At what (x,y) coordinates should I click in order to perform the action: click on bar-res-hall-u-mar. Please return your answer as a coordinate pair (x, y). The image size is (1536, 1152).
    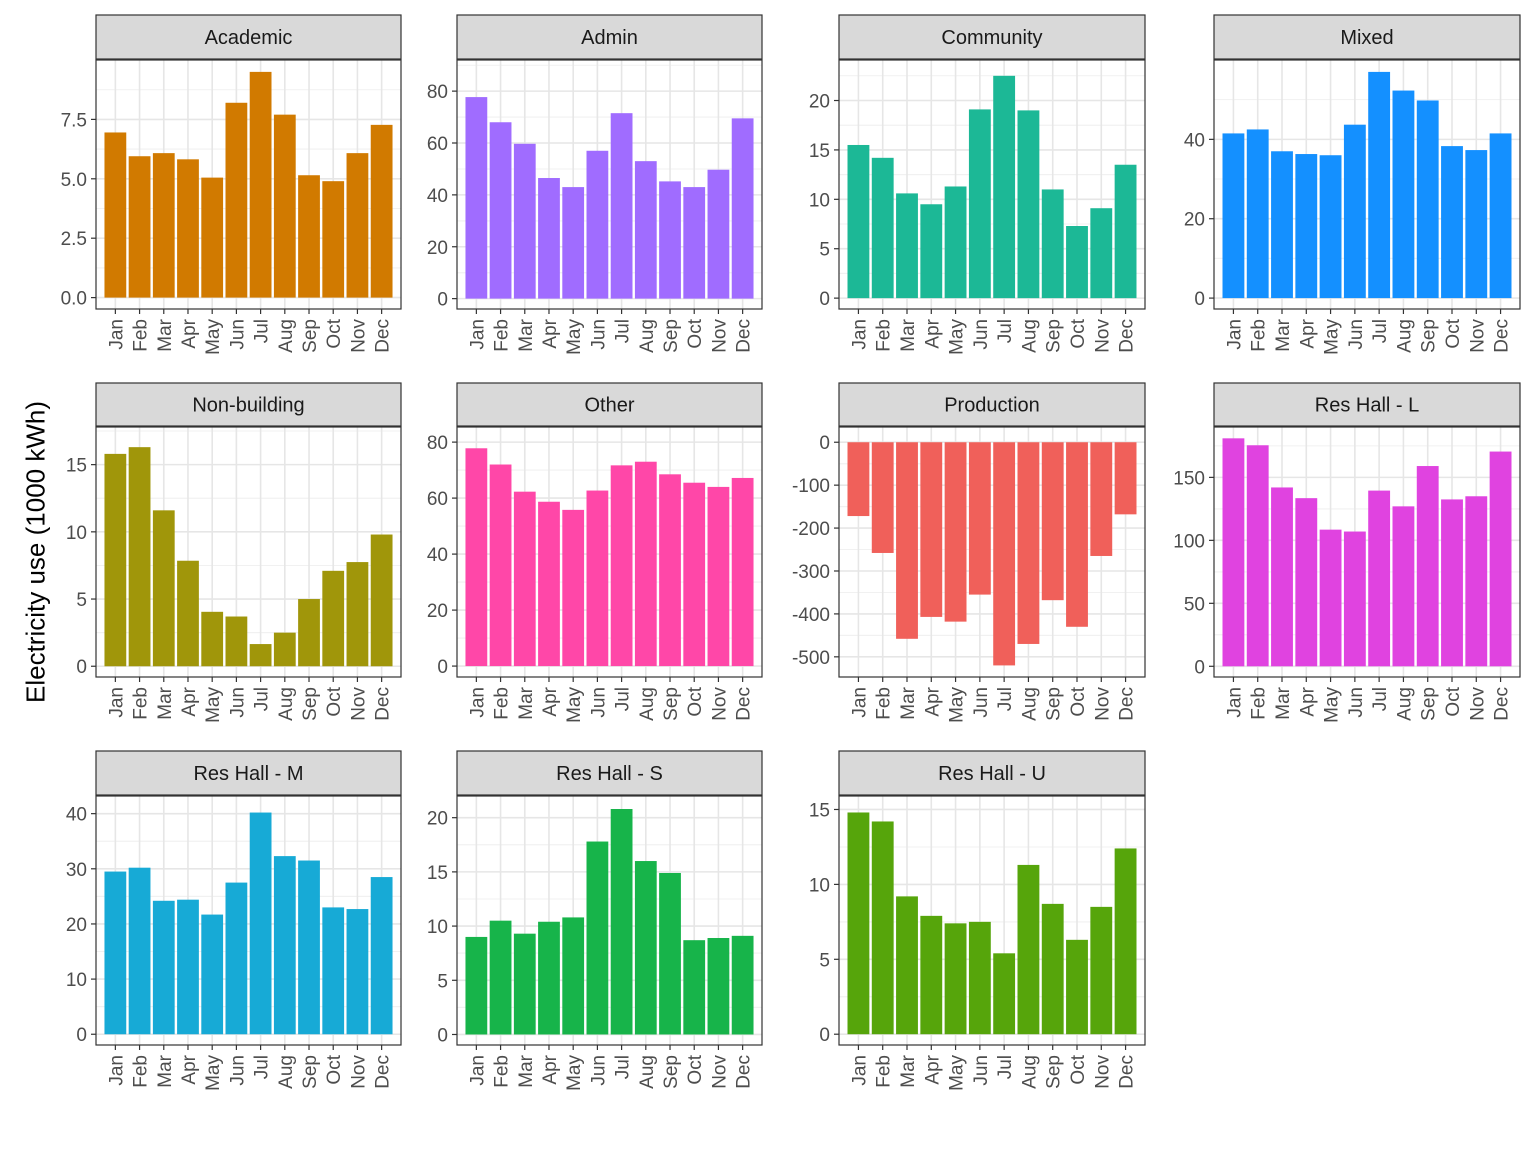
    Looking at the image, I should click on (907, 965).